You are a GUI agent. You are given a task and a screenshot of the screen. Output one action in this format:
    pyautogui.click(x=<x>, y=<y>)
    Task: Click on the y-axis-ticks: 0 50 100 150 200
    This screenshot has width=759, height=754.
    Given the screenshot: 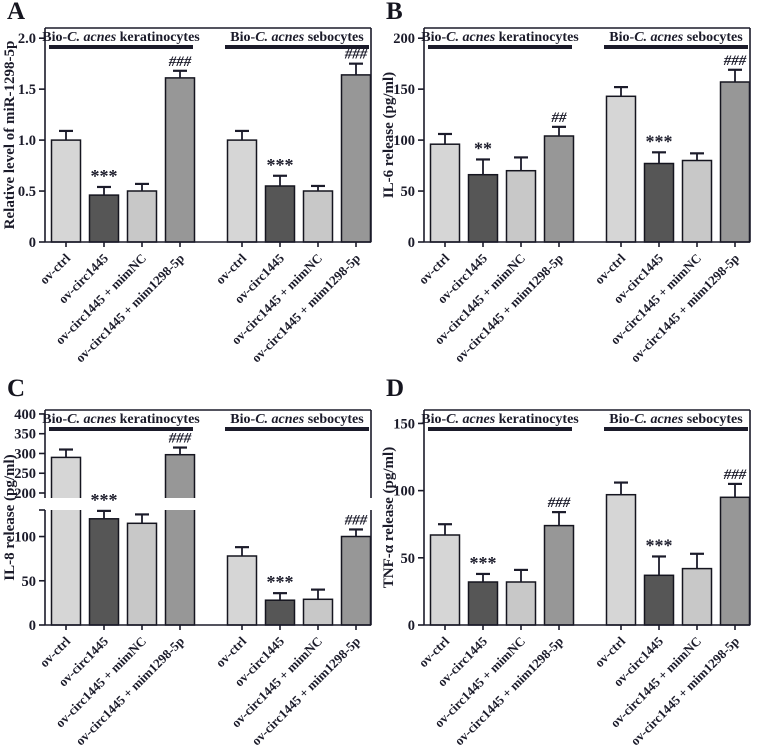 What is the action you would take?
    pyautogui.click(x=408, y=141)
    